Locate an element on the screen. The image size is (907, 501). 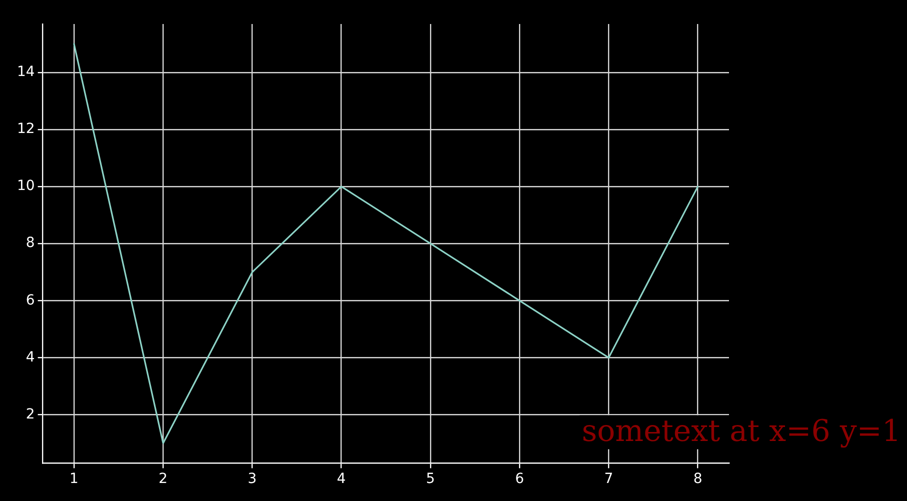
x-tick-label: 8 is located at coordinates (697, 479).